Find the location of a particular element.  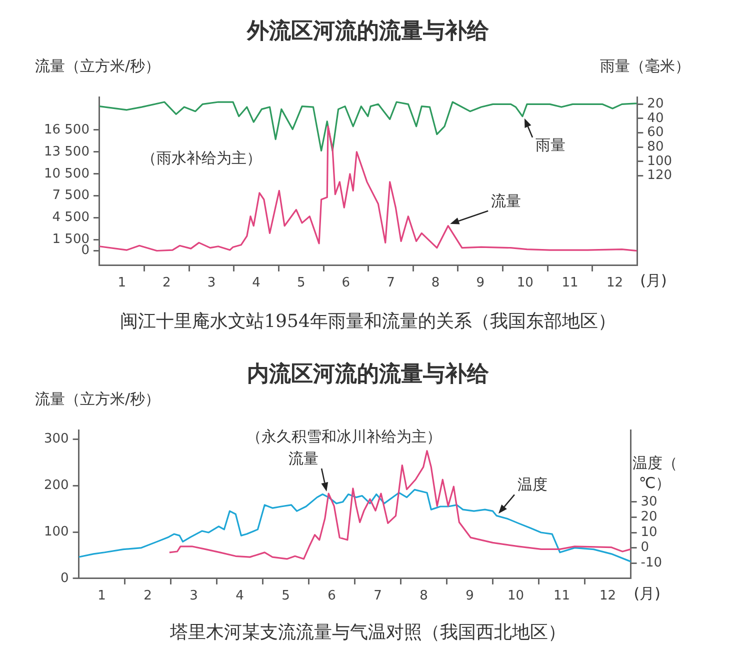

chart-title: 外流区河流的流量与补给 is located at coordinates (368, 32).